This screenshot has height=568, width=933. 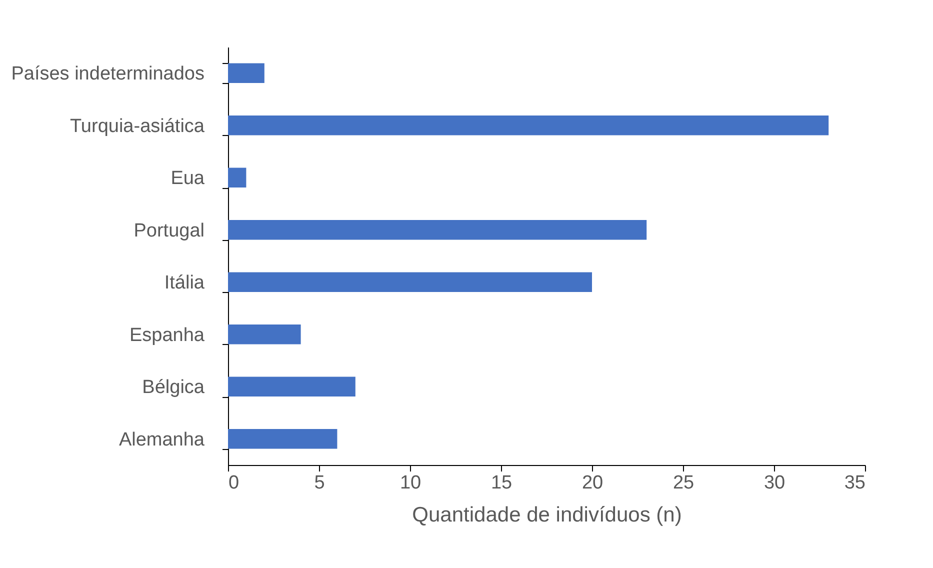 I want to click on y-tick-label: Itália, so click(x=184, y=283).